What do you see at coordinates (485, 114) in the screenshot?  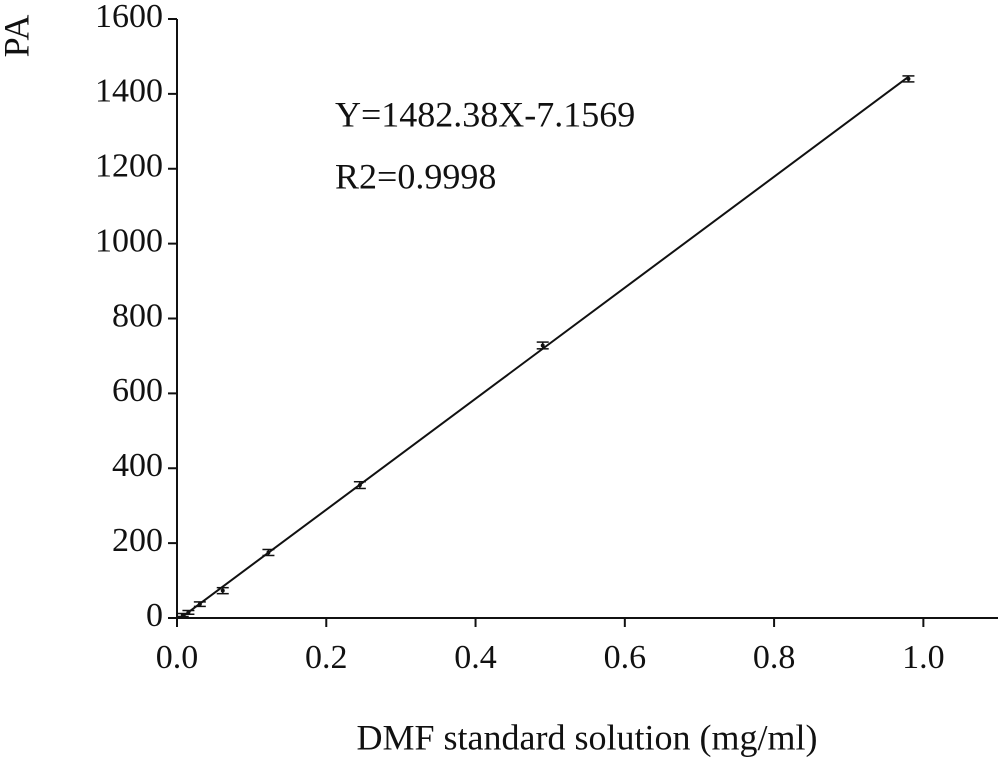 I see `equation: Y=1482.38X-7.1569` at bounding box center [485, 114].